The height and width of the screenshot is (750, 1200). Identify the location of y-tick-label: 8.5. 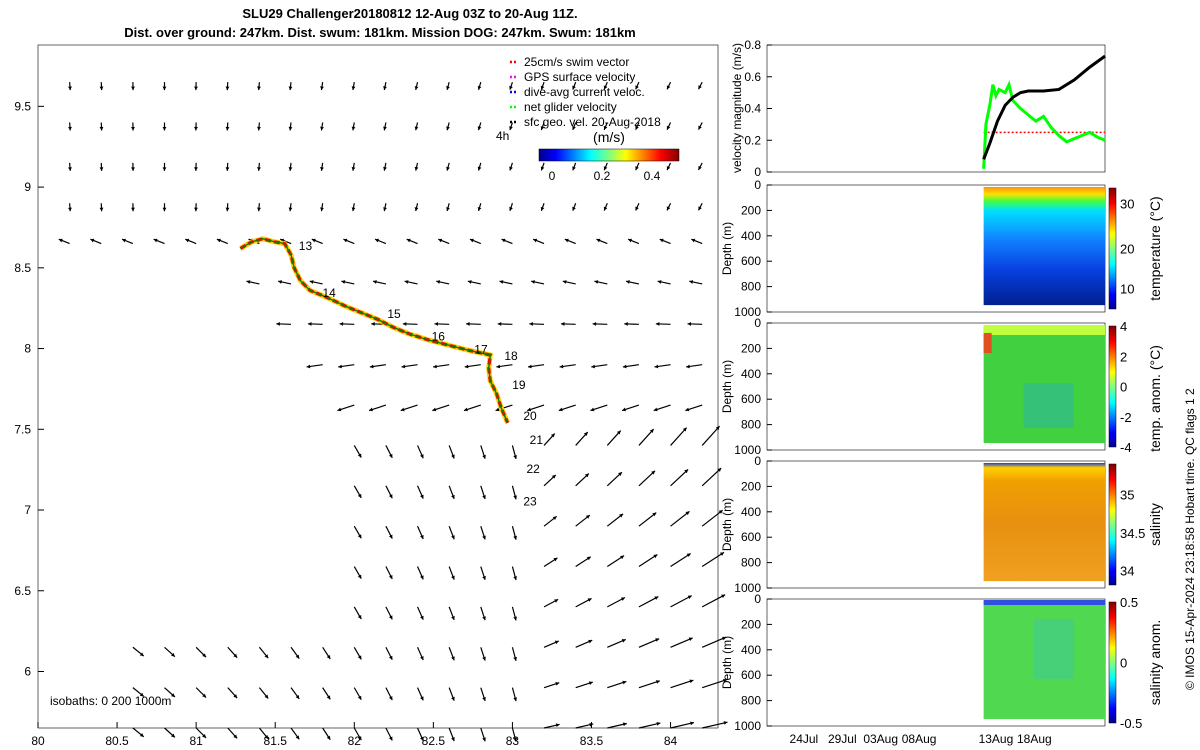
(22, 268).